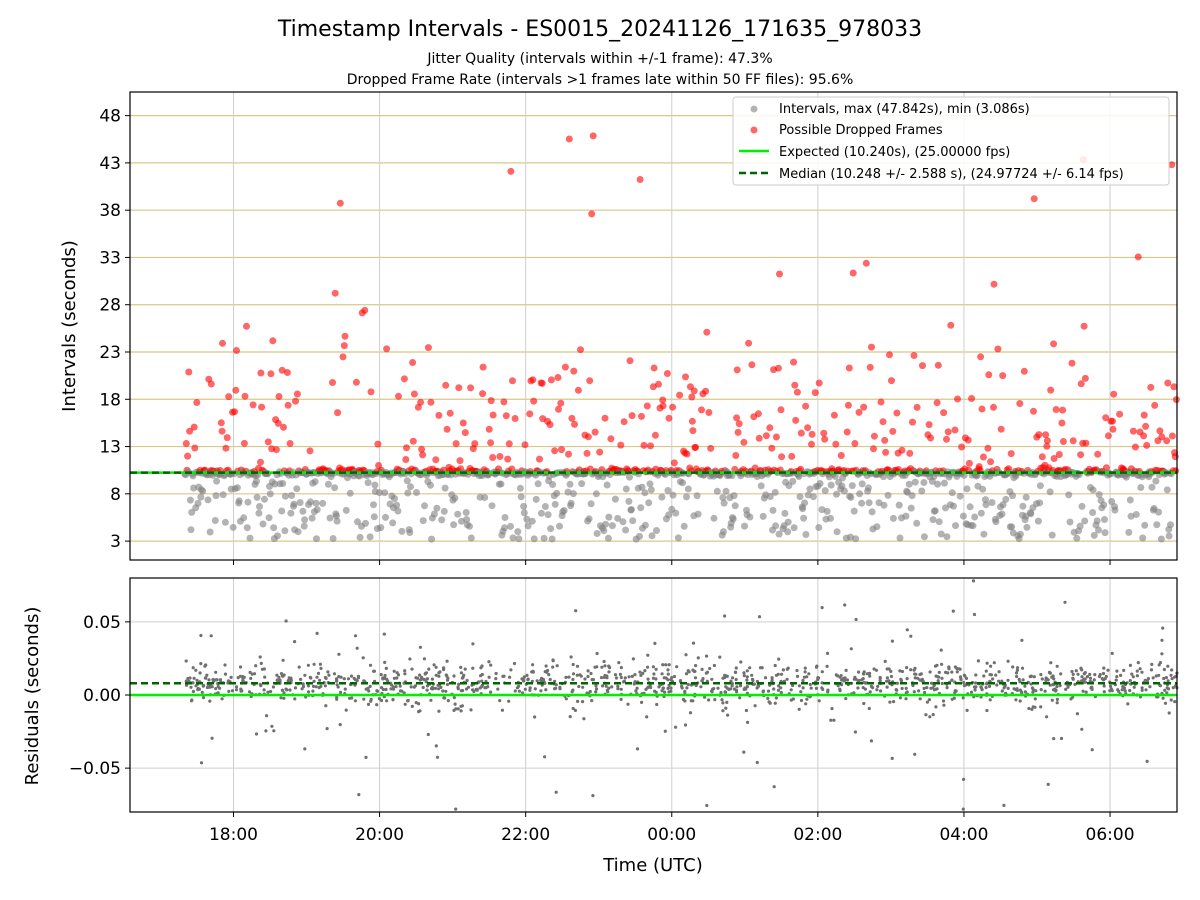  What do you see at coordinates (904, 109) in the screenshot?
I see `legend-intervals-label: Intervals, max (47.842s), min (3.086s)` at bounding box center [904, 109].